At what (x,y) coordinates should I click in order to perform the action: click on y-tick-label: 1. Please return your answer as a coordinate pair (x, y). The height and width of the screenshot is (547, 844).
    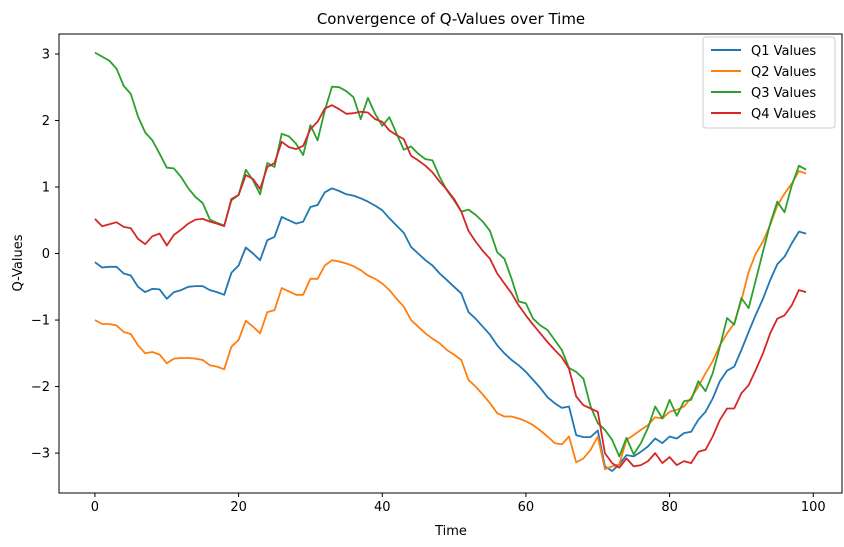
    Looking at the image, I should click on (46, 188).